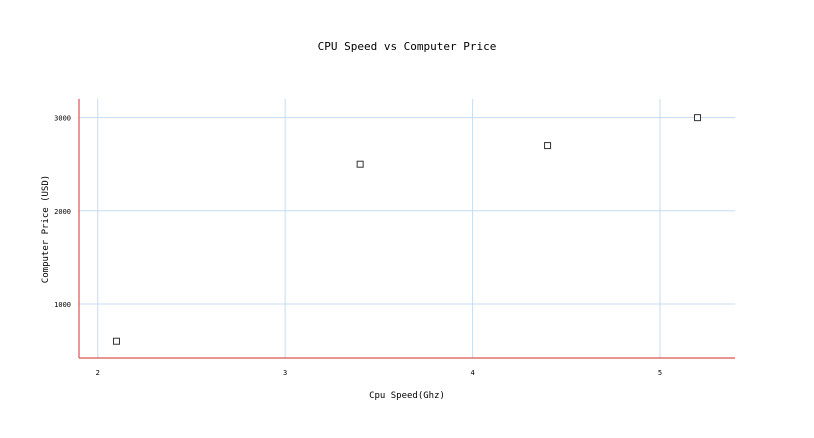  Describe the element at coordinates (62, 119) in the screenshot. I see `y-tick-label: 3000` at that location.